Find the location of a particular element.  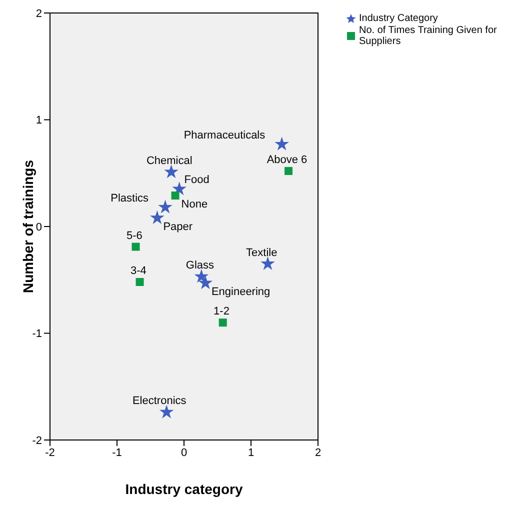

y-axis-title: Number of trainings is located at coordinates (28, 227).